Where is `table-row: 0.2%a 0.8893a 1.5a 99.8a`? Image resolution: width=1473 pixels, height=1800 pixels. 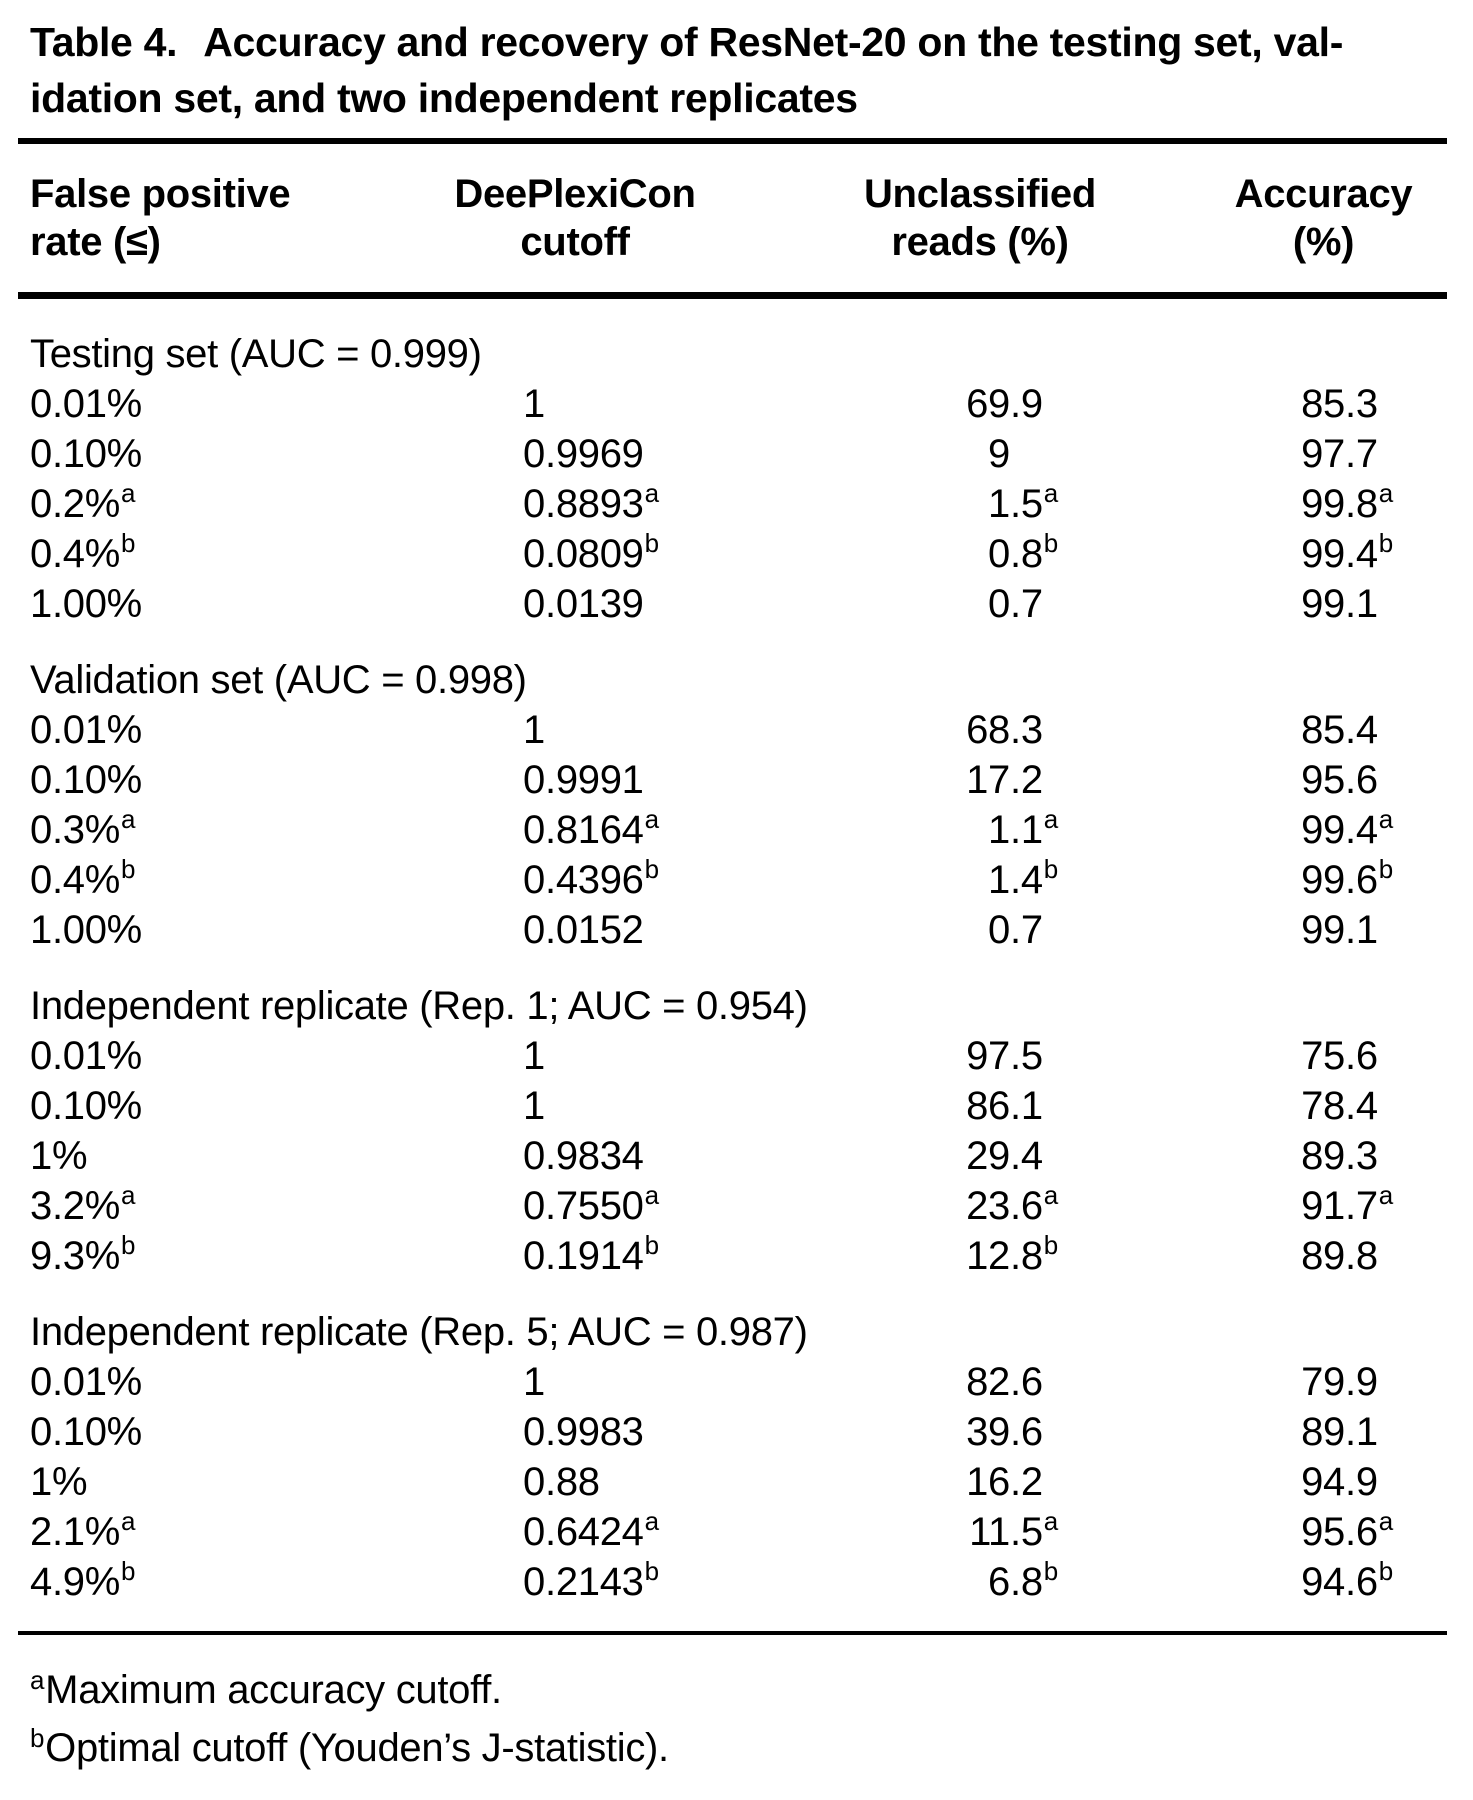
table-row: 0.2%a 0.8893a 1.5a 99.8a is located at coordinates (732, 504).